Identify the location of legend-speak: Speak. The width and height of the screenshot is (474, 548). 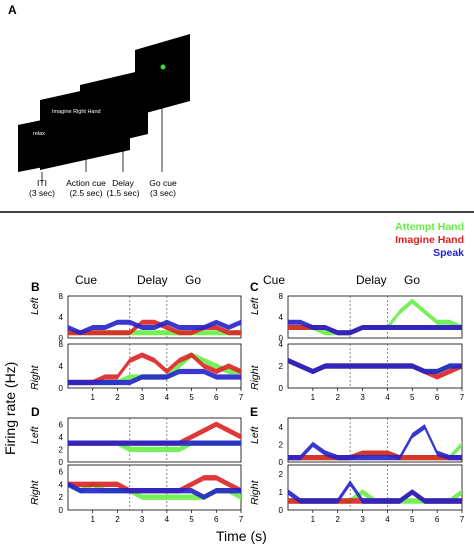
(448, 253).